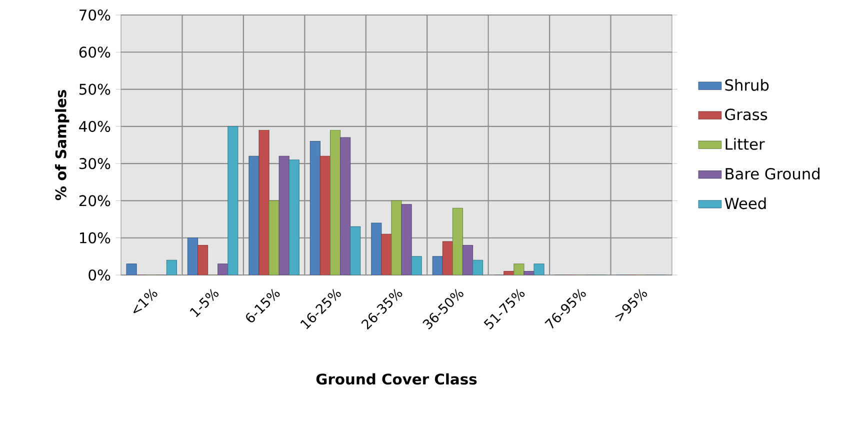  I want to click on y-tick-label: 50%, so click(94, 89).